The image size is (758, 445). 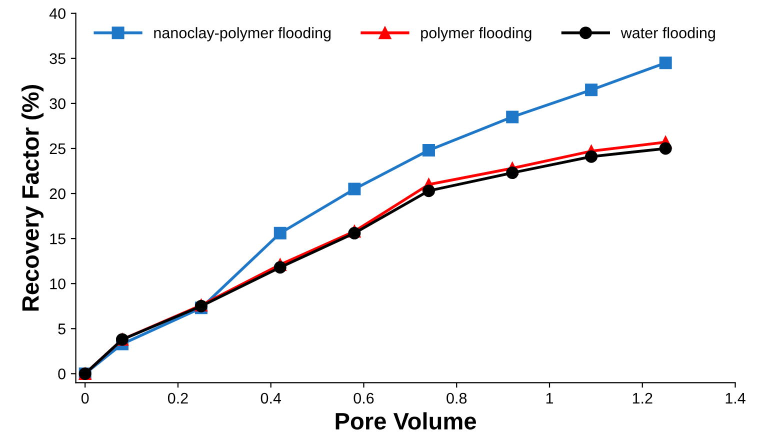 What do you see at coordinates (549, 398) in the screenshot?
I see `x-tick-label: 1` at bounding box center [549, 398].